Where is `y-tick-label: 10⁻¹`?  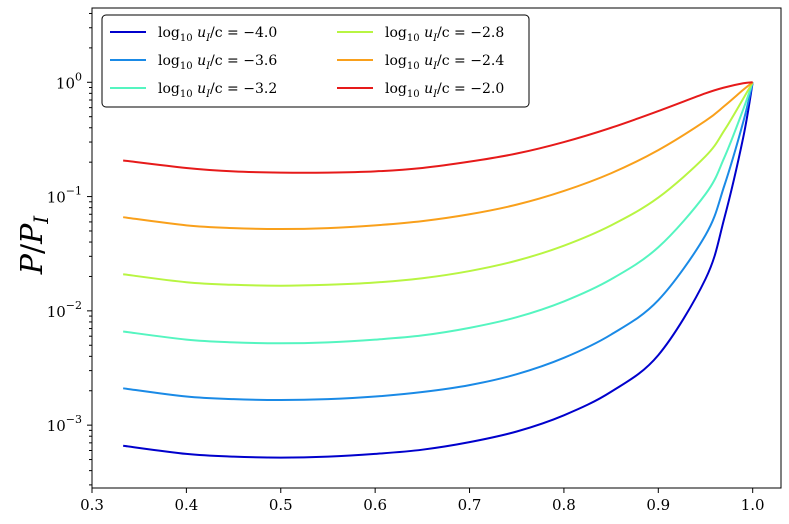 y-tick-label: 10⁻¹ is located at coordinates (64, 196).